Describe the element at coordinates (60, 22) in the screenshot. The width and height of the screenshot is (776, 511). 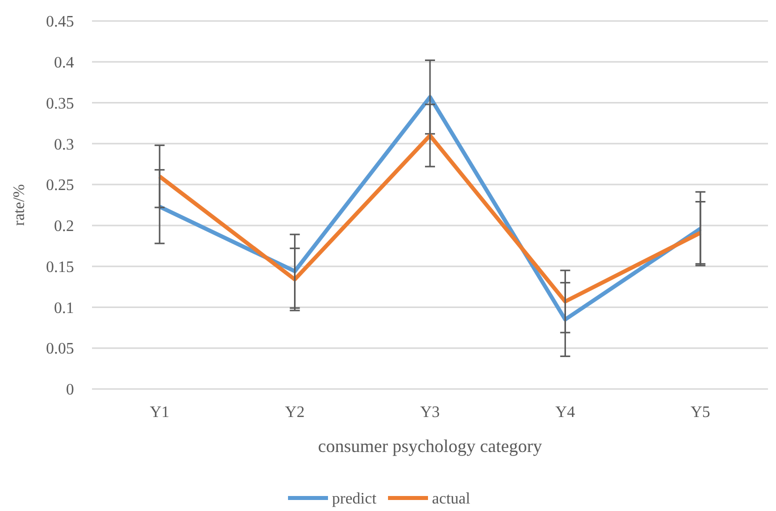
I see `y-tick-label: 0.45` at that location.